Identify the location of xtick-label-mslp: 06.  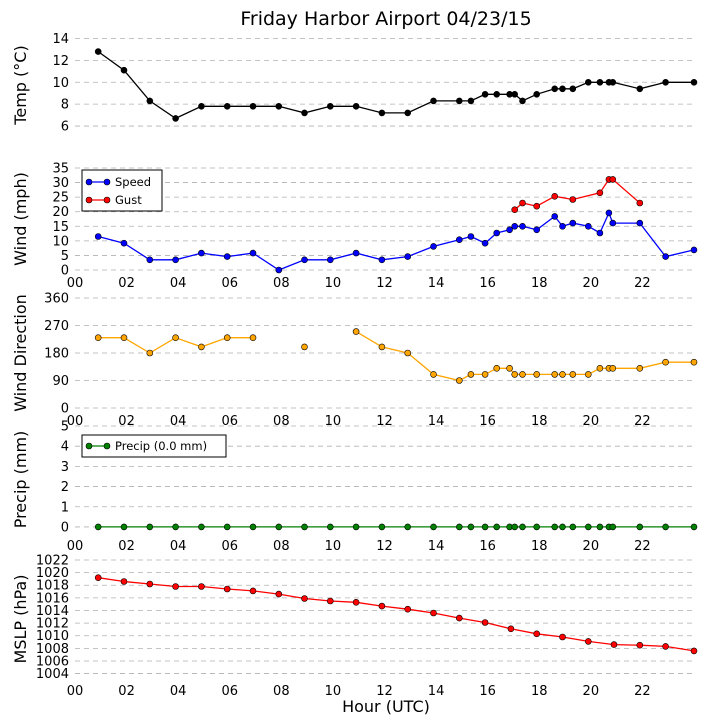
(229, 691).